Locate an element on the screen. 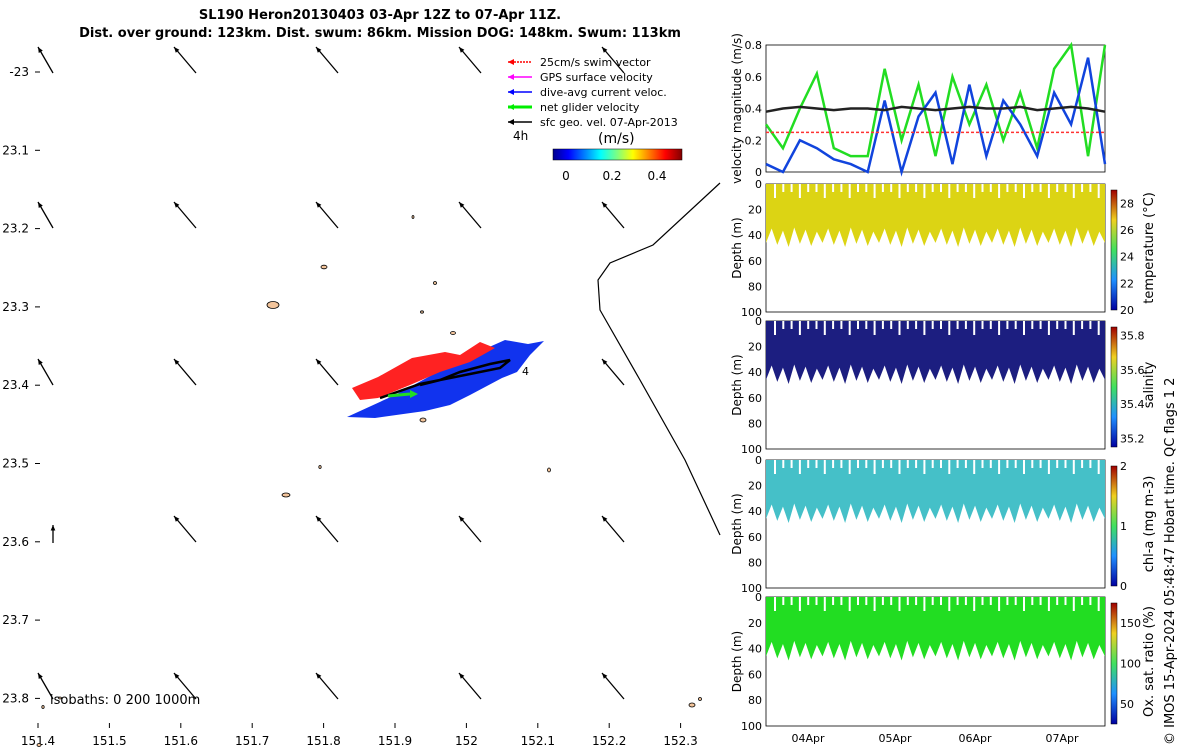 This screenshot has width=1200, height=750. profile-colorbar-tick-label: 35.4 is located at coordinates (1132, 404).